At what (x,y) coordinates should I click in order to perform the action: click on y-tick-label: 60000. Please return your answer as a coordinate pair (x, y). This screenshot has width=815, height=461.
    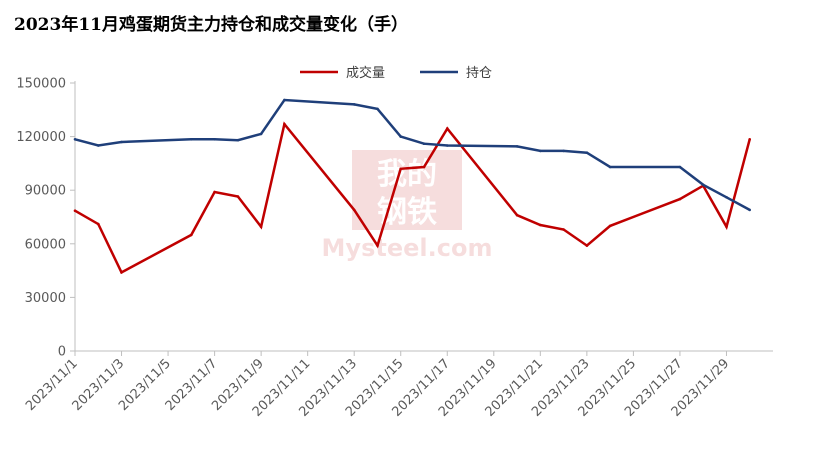
    Looking at the image, I should click on (45, 244).